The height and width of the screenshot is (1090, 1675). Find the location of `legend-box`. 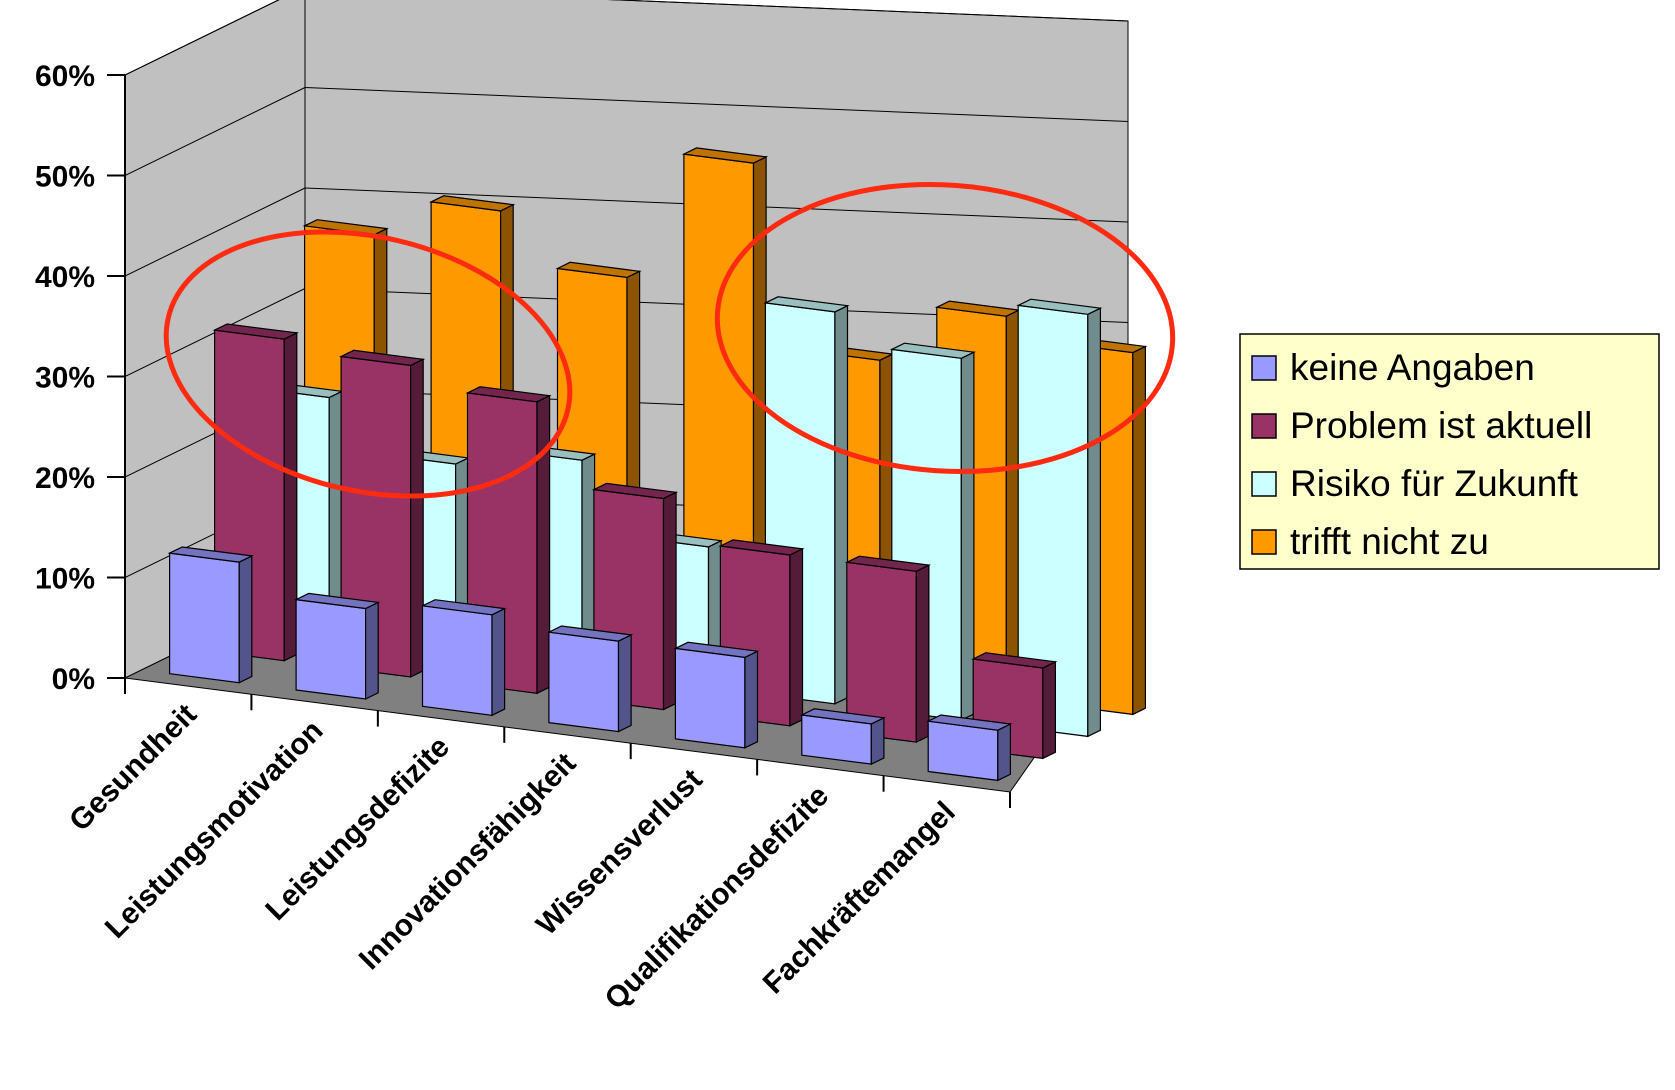

legend-box is located at coordinates (1449, 451).